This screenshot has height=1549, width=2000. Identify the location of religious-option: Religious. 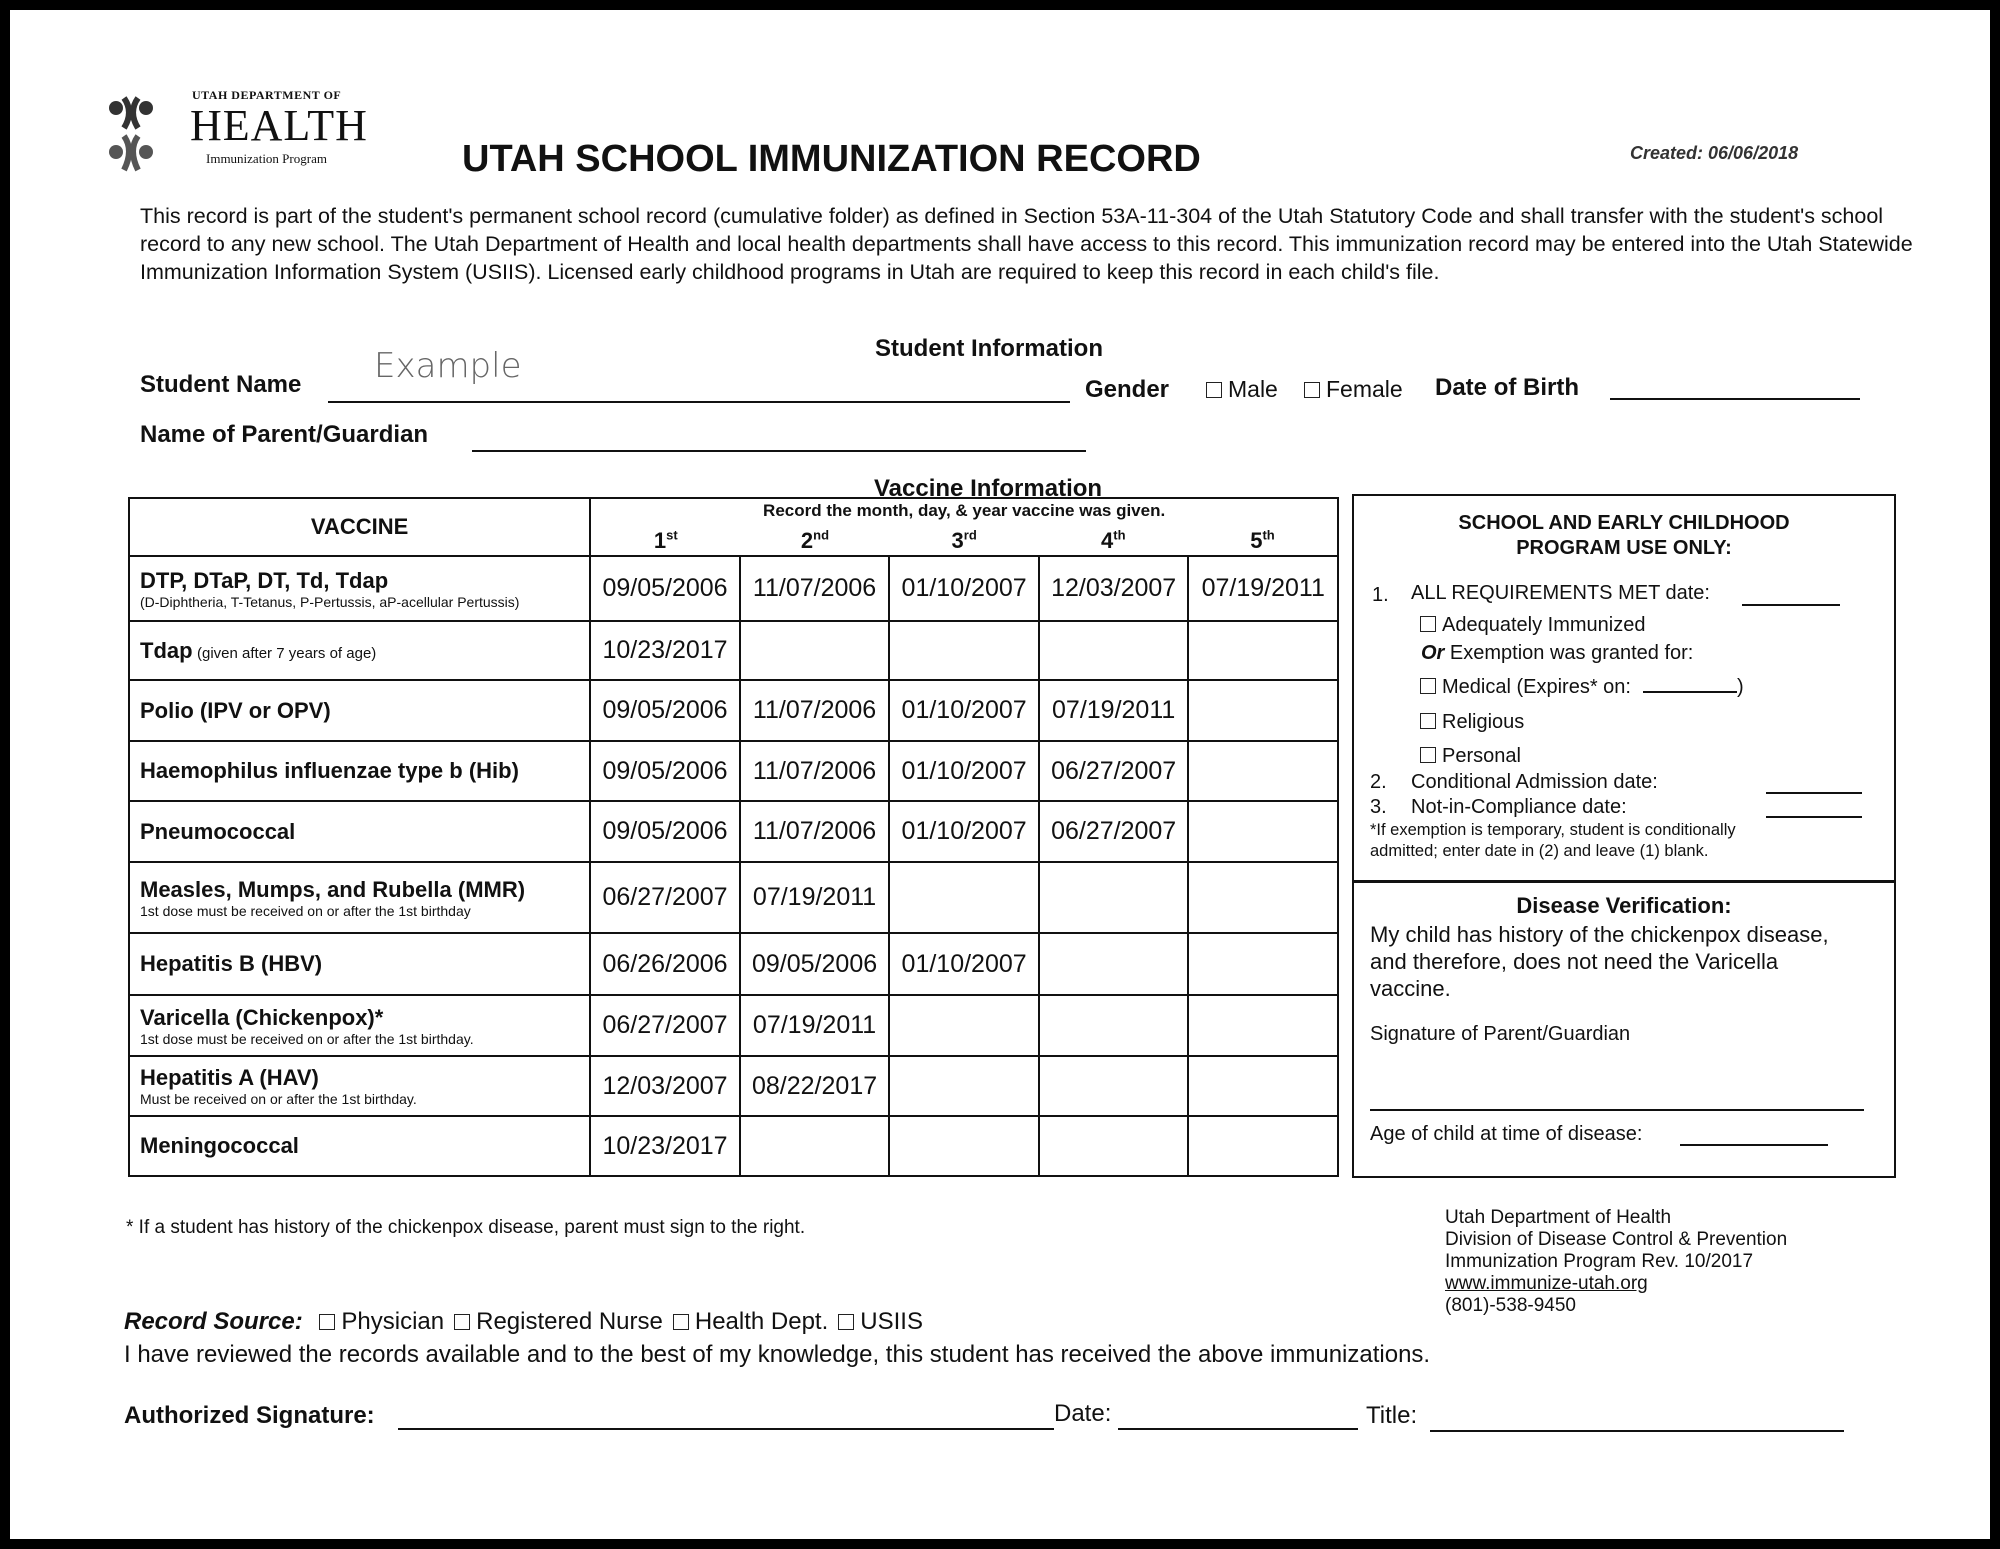
(1470, 722).